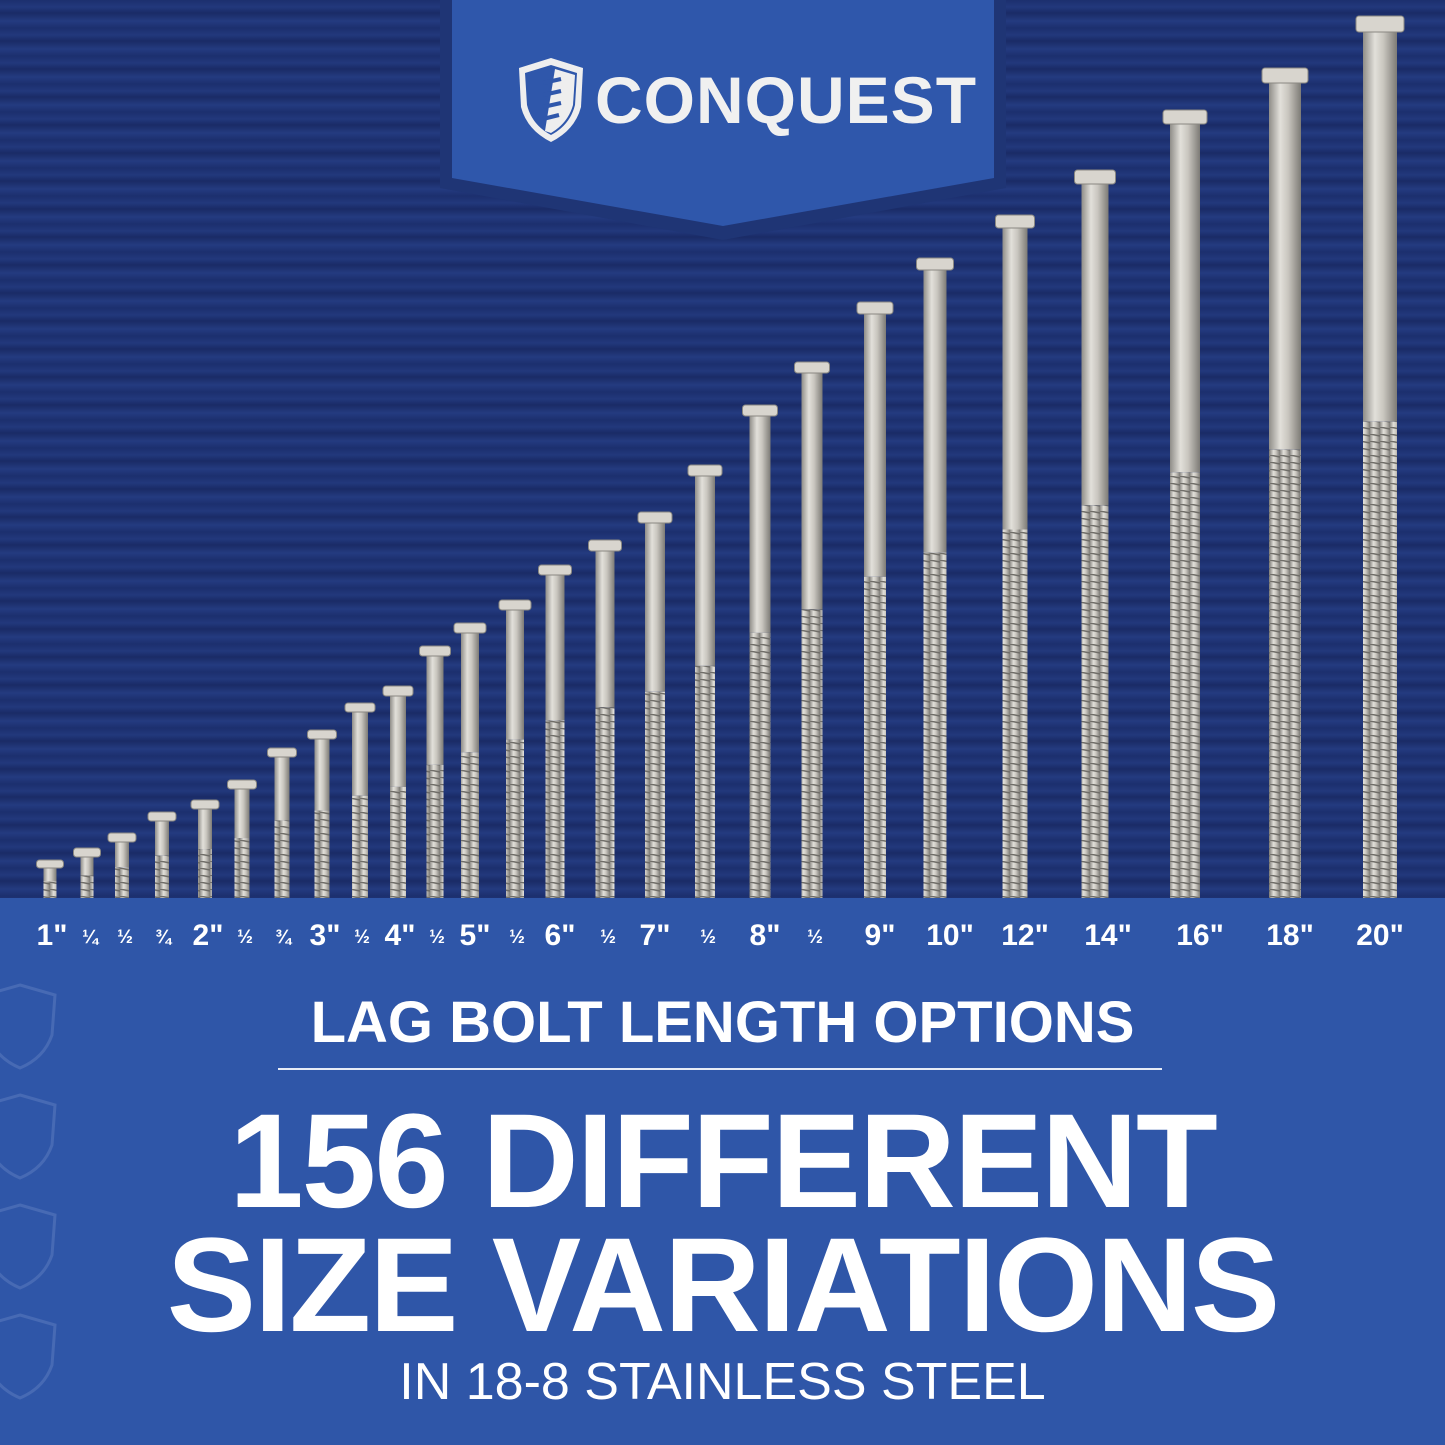 The height and width of the screenshot is (1445, 1445). What do you see at coordinates (655, 935) in the screenshot?
I see `length-label: 7"` at bounding box center [655, 935].